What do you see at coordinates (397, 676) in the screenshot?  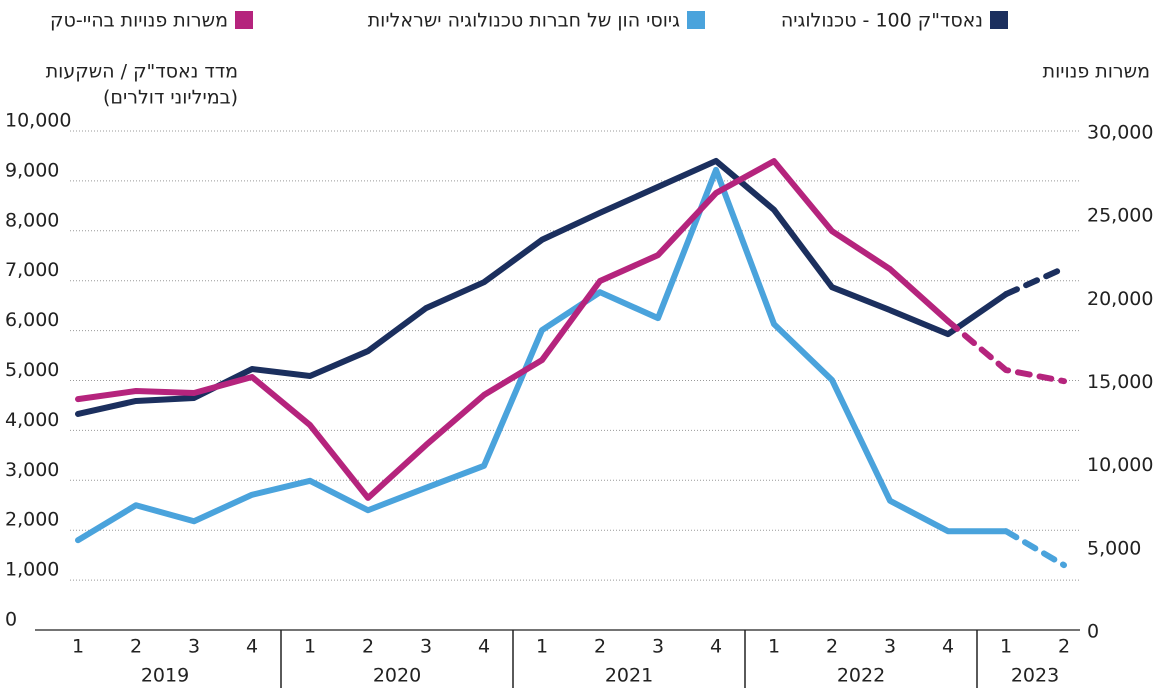 I see `x-group-label: 2020` at bounding box center [397, 676].